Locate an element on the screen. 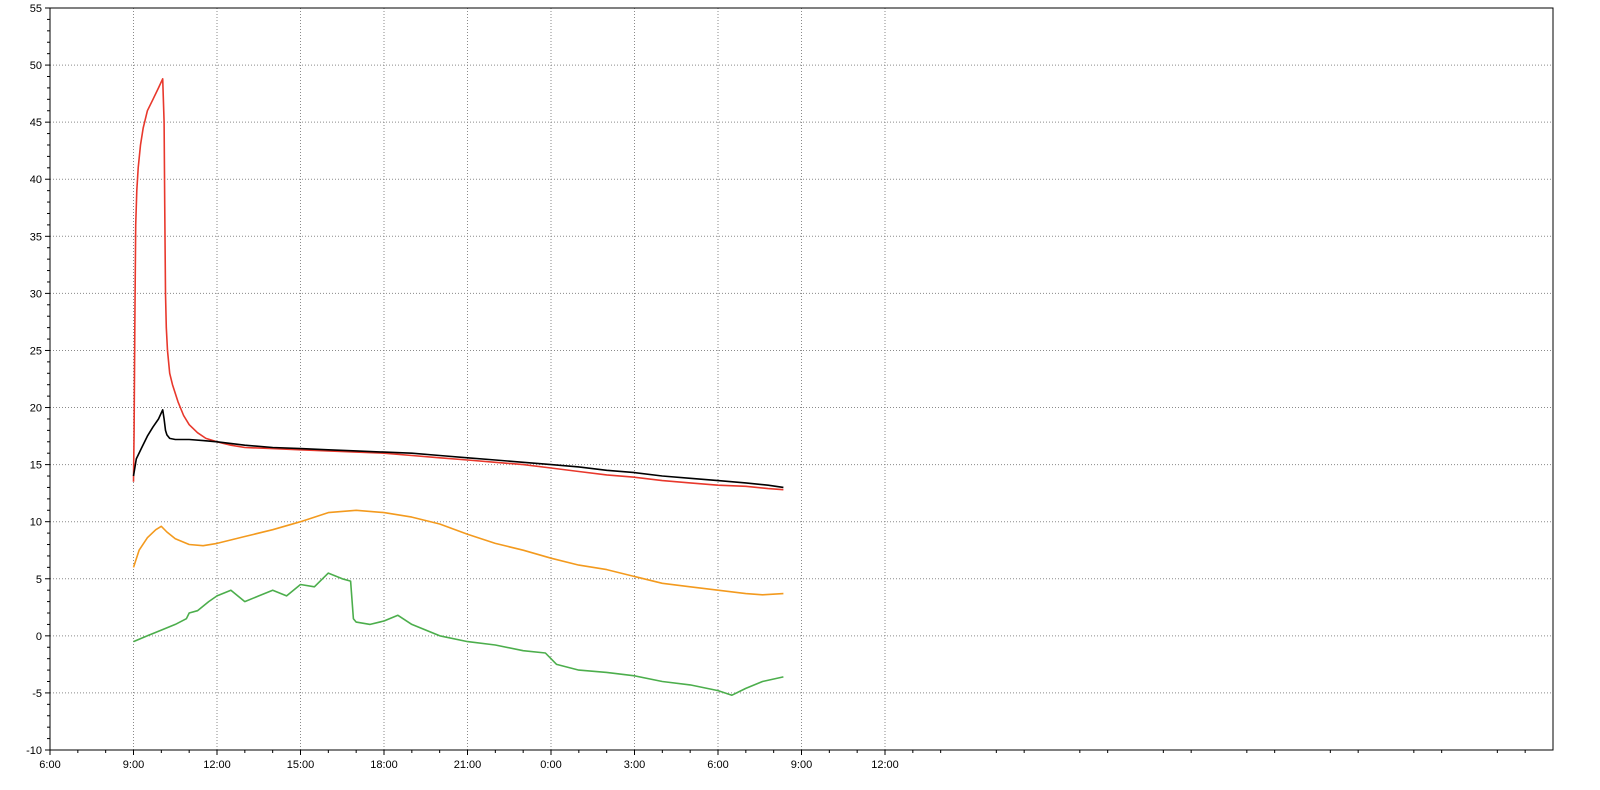 Image resolution: width=1600 pixels, height=790 pixels. y-tick-label: 5 is located at coordinates (39, 580).